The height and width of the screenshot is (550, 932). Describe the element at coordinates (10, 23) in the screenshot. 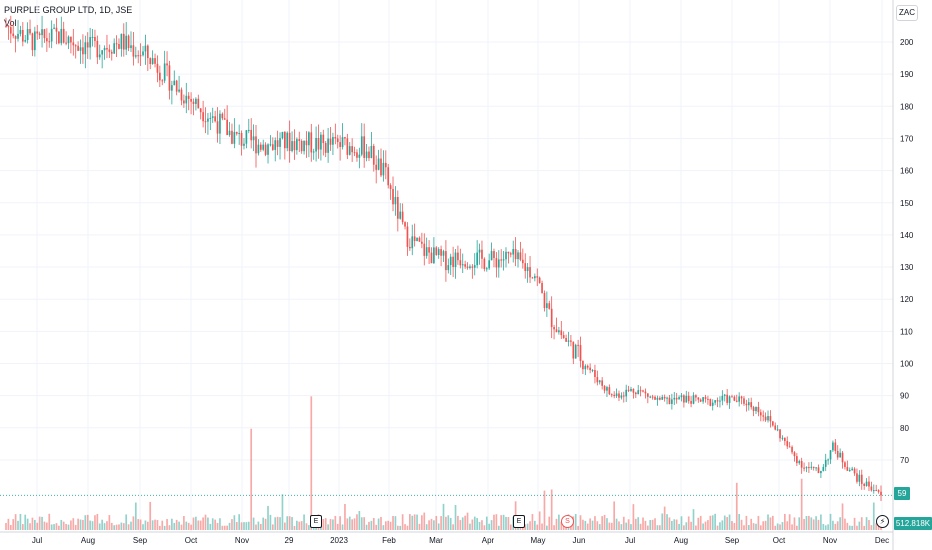

I see `volume-label: Vol` at that location.